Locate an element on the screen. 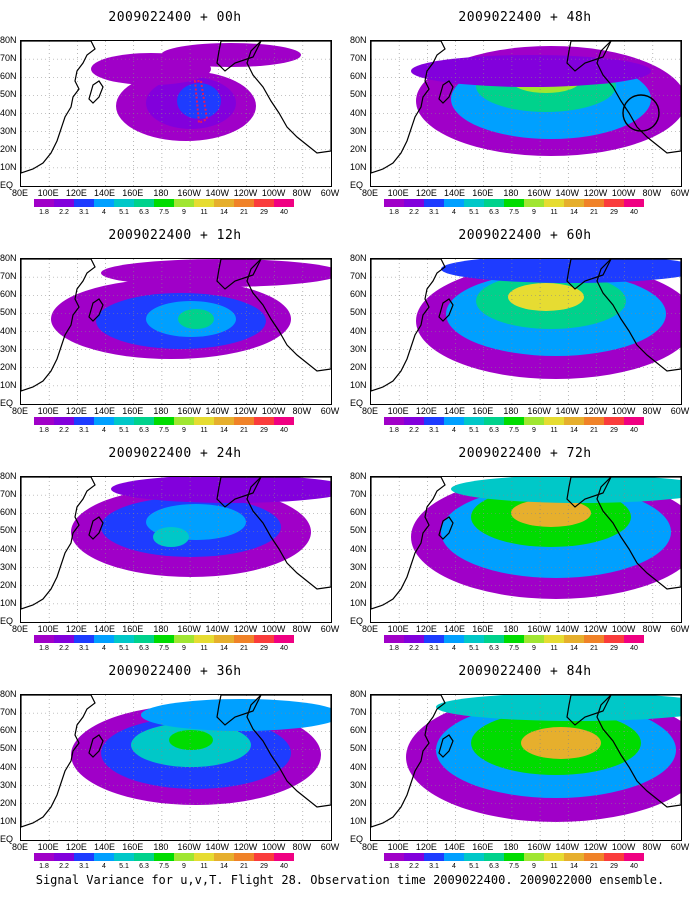 The image size is (700, 900). lat-tick-label: 20N is located at coordinates (8, 366).